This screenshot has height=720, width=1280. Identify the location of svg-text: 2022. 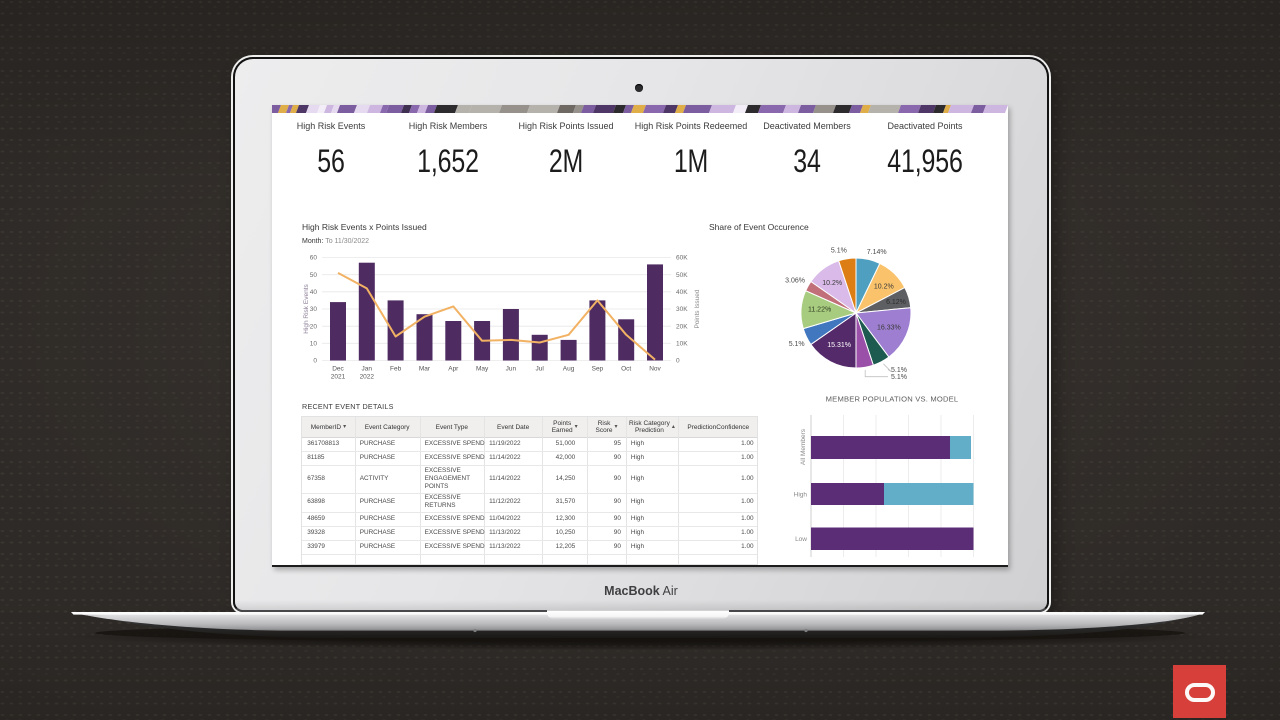
(367, 377).